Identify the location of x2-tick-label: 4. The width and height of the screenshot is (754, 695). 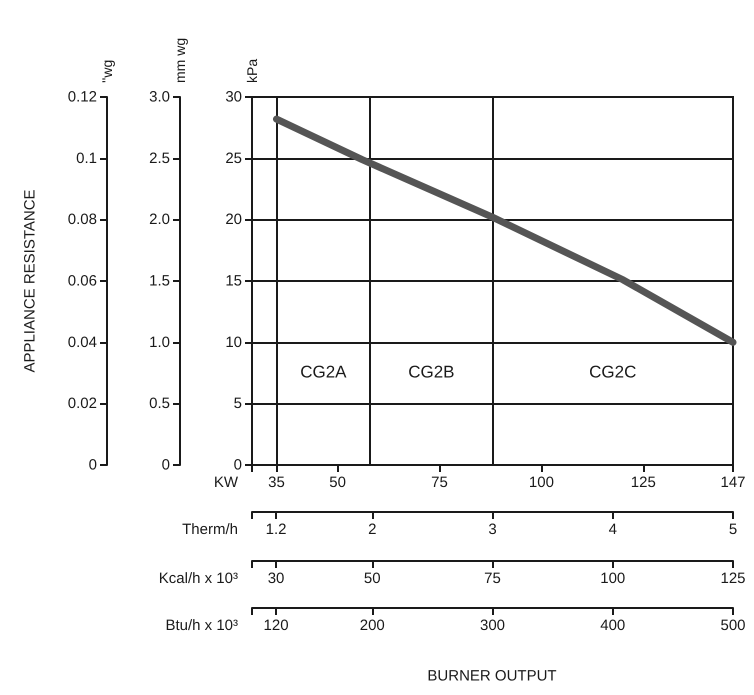
(612, 529).